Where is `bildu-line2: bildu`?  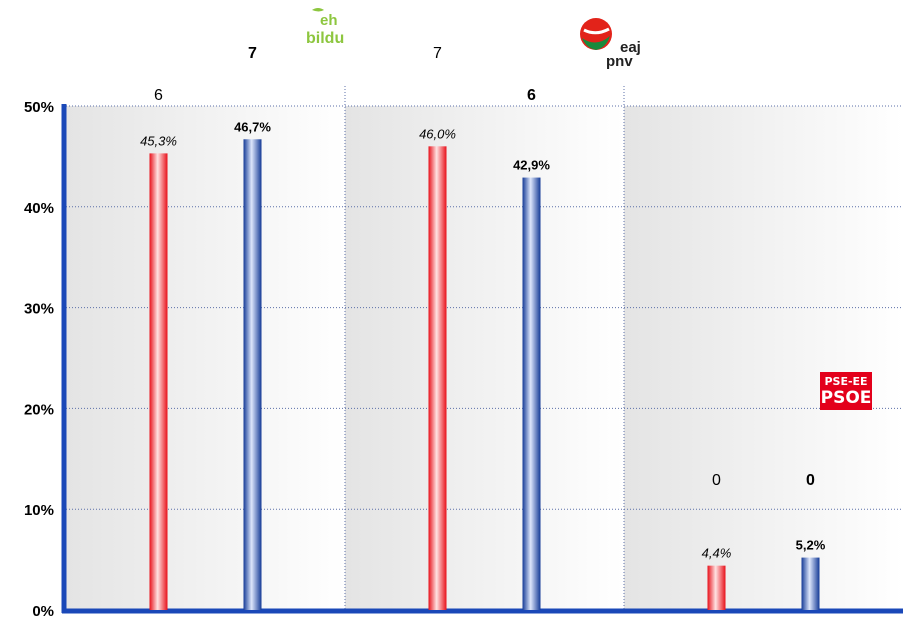 bildu-line2: bildu is located at coordinates (325, 38).